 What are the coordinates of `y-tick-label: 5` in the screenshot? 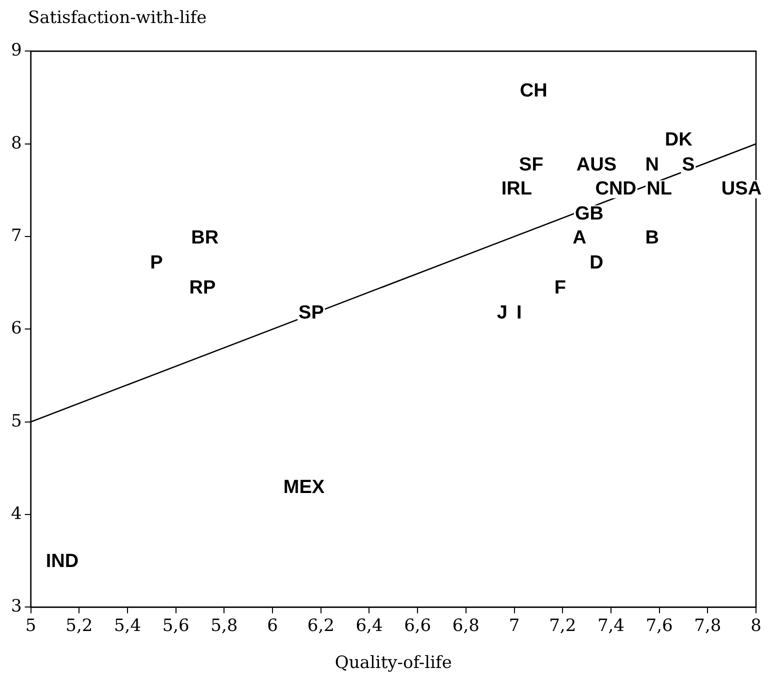 It's located at (16, 421).